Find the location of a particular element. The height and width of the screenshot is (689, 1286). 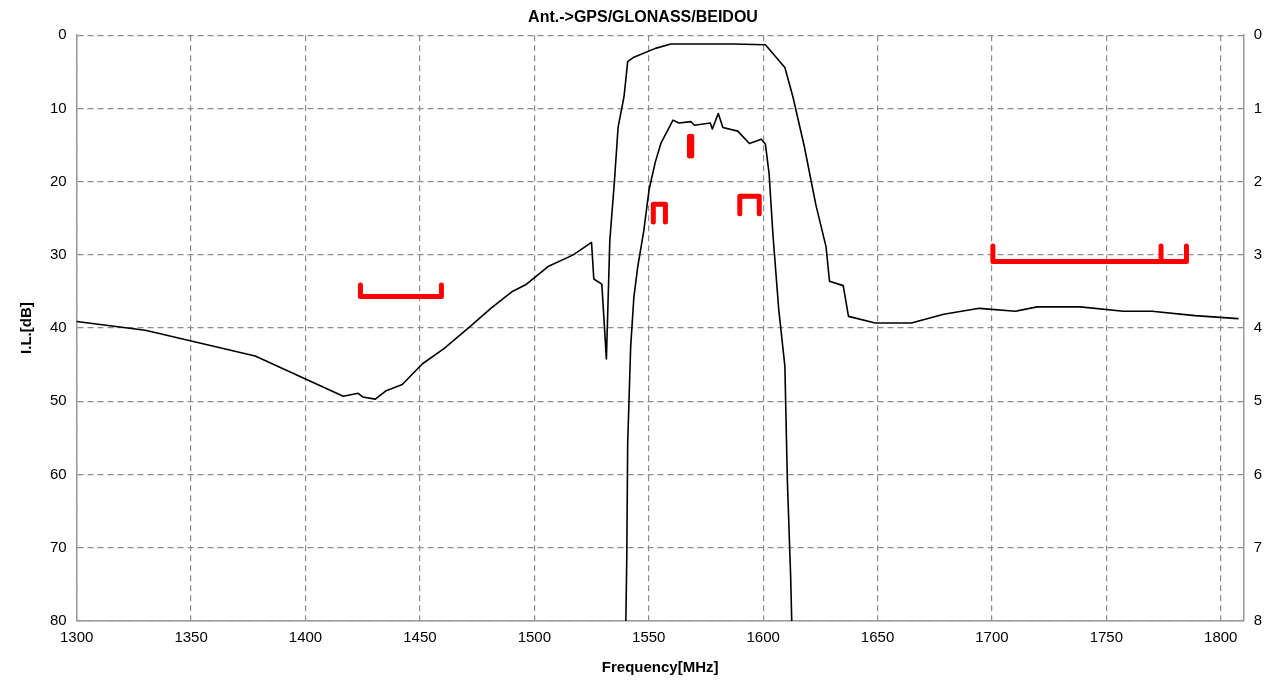

x-tick-label: 1300 is located at coordinates (77, 637).